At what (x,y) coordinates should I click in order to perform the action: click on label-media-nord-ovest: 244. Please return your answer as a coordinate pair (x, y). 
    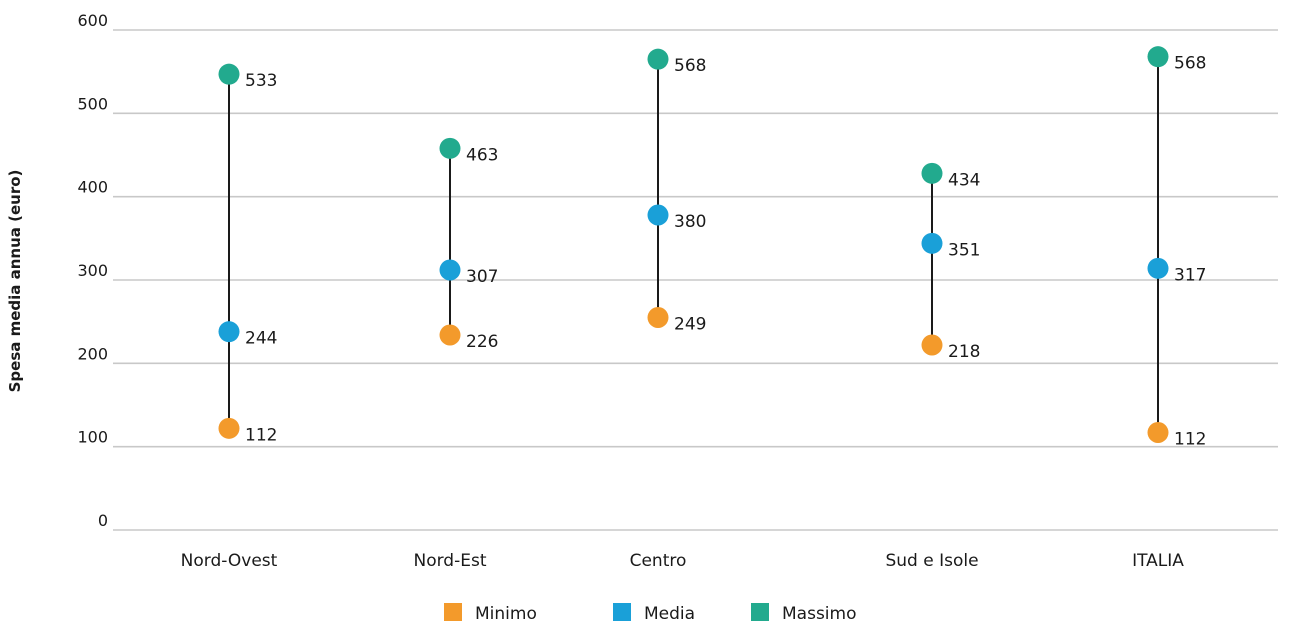
    Looking at the image, I should click on (261, 339).